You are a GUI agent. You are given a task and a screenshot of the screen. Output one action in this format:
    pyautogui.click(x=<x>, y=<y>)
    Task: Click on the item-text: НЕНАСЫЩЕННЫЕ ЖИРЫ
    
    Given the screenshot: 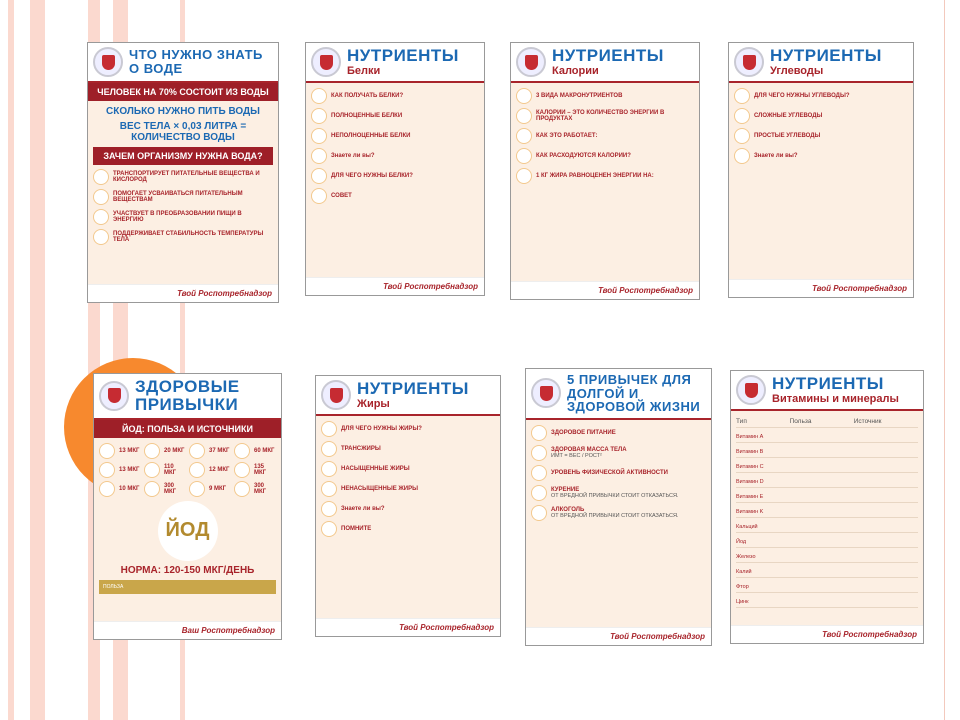 What is the action you would take?
    pyautogui.click(x=379, y=489)
    